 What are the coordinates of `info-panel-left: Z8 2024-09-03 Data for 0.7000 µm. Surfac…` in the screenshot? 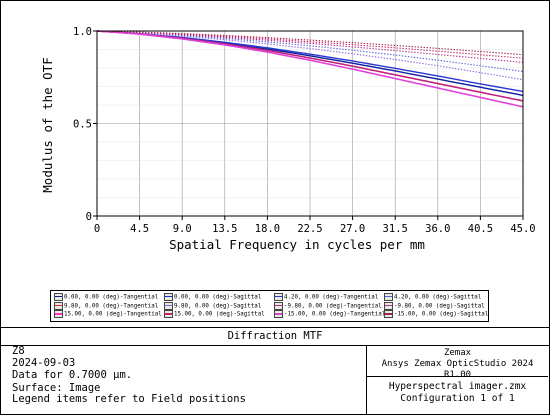 It's located at (72, 369).